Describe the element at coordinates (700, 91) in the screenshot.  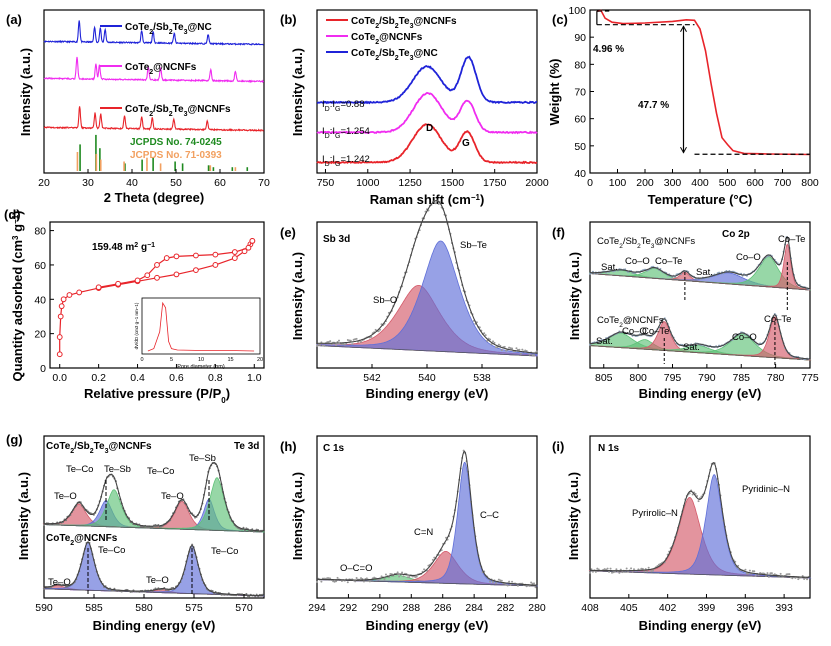
I see `plot-frame-c` at that location.